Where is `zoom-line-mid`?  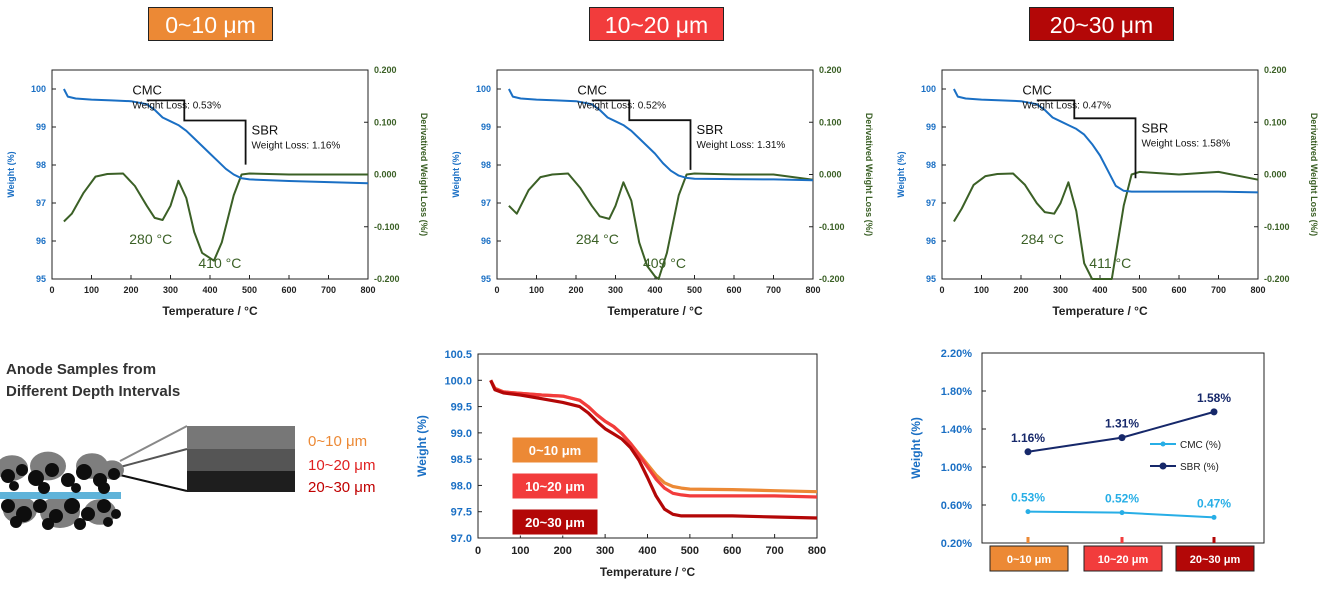
zoom-line-mid is located at coordinates (153, 458).